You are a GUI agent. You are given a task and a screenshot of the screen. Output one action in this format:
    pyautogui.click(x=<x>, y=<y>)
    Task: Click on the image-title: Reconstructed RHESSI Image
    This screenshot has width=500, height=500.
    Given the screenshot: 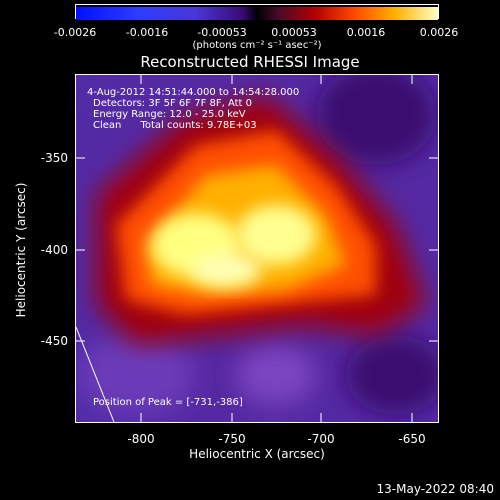 What is the action you would take?
    pyautogui.click(x=249, y=62)
    